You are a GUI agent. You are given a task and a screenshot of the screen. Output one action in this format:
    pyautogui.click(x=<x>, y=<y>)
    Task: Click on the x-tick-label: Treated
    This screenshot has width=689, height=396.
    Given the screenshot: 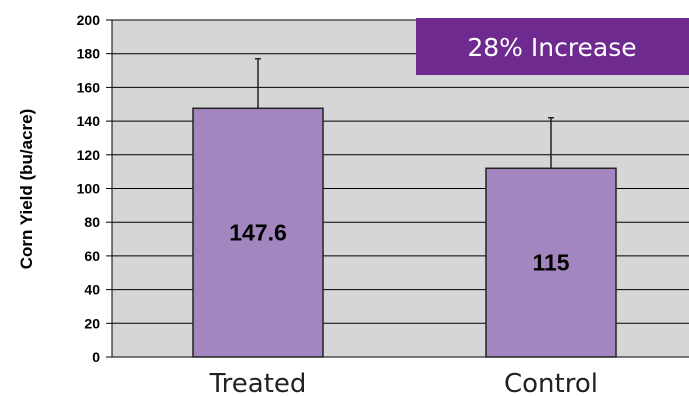 What is the action you would take?
    pyautogui.click(x=258, y=382)
    